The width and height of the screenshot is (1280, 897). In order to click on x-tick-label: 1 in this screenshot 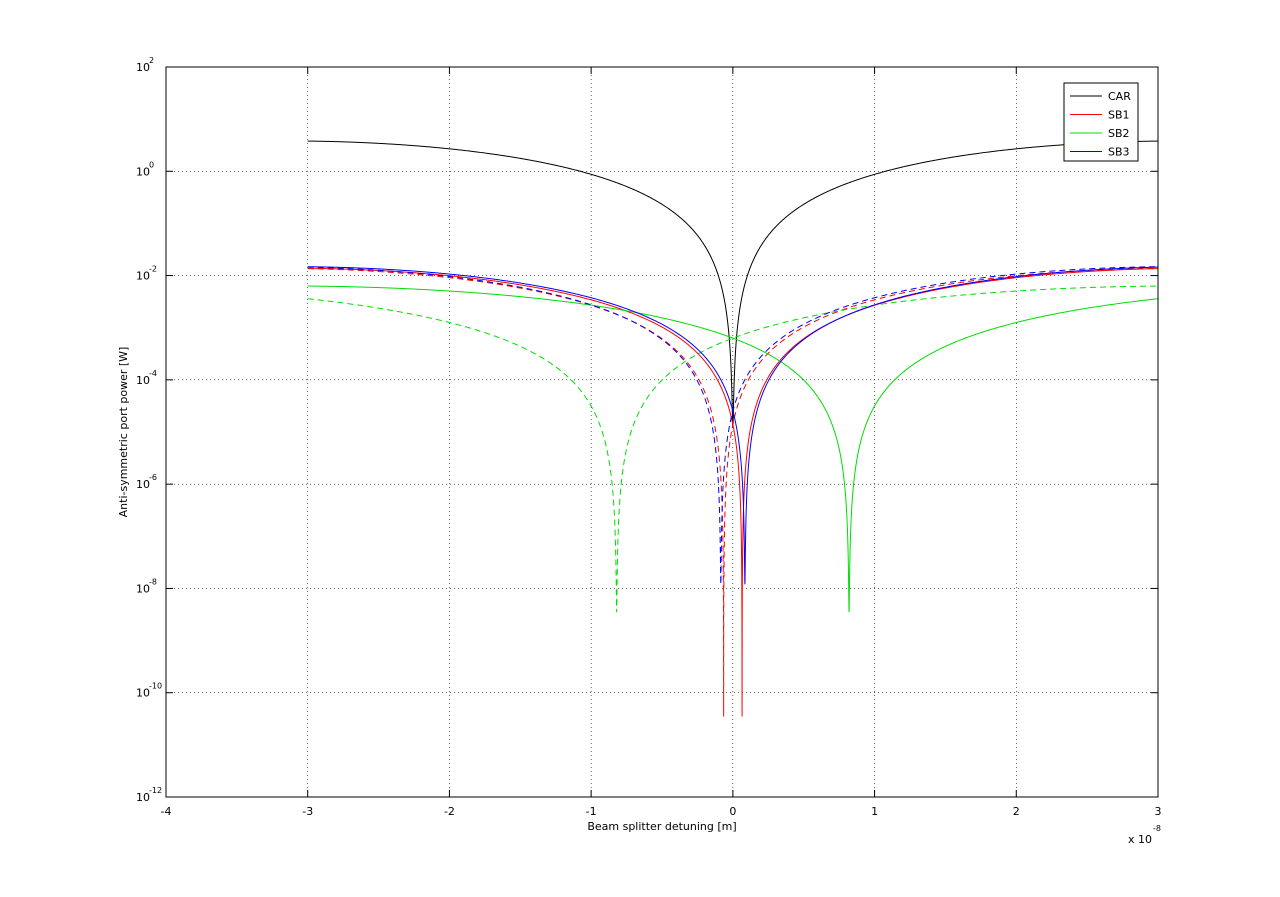, I will do `click(874, 811)`.